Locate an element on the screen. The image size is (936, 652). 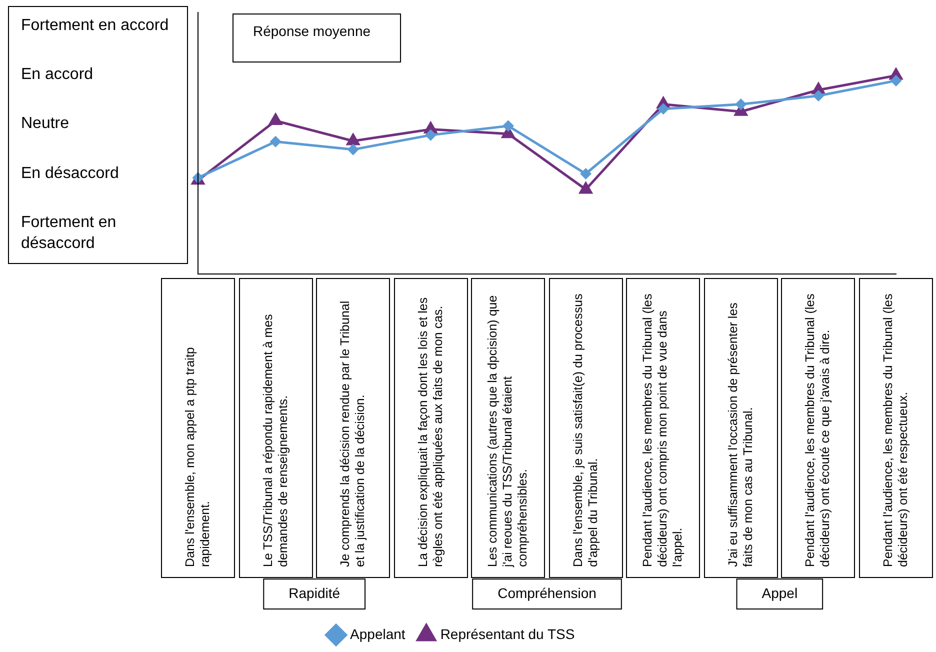
x-tick-label: Dans l'ensemble, mon appel a ptp traitp rapidement. is located at coordinates (198, 456).